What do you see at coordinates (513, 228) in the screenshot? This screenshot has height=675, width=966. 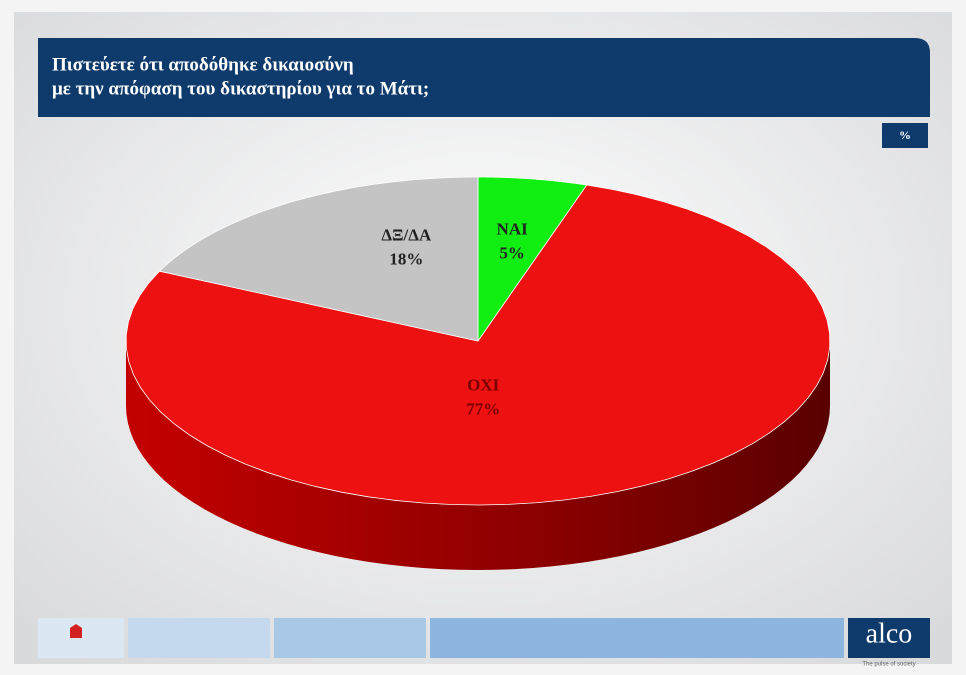 I see `slice-label: ΝΑΙ` at bounding box center [513, 228].